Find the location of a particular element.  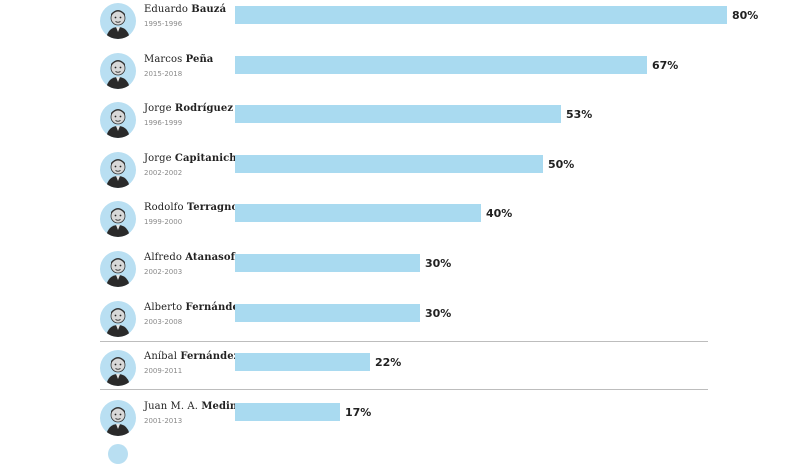

chart-row: Jorge Rodríguez 1996-1999 53% is located at coordinates (405, 122).